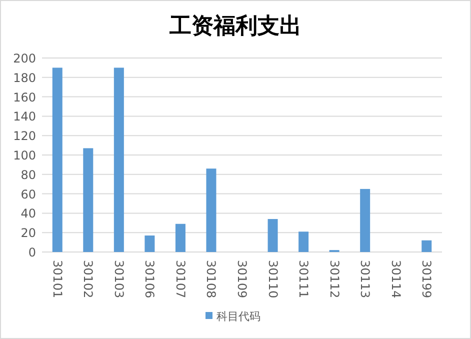  Describe the element at coordinates (28, 194) in the screenshot. I see `y-tick-label: 60` at that location.